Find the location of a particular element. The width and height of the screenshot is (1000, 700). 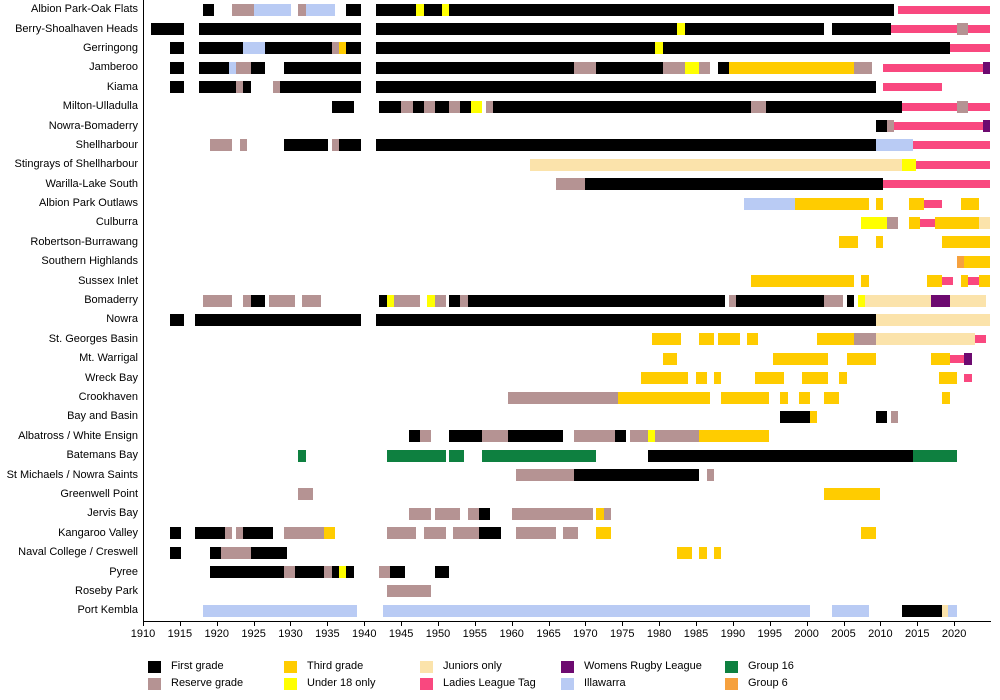

club-label: Pyree is located at coordinates (123, 571).